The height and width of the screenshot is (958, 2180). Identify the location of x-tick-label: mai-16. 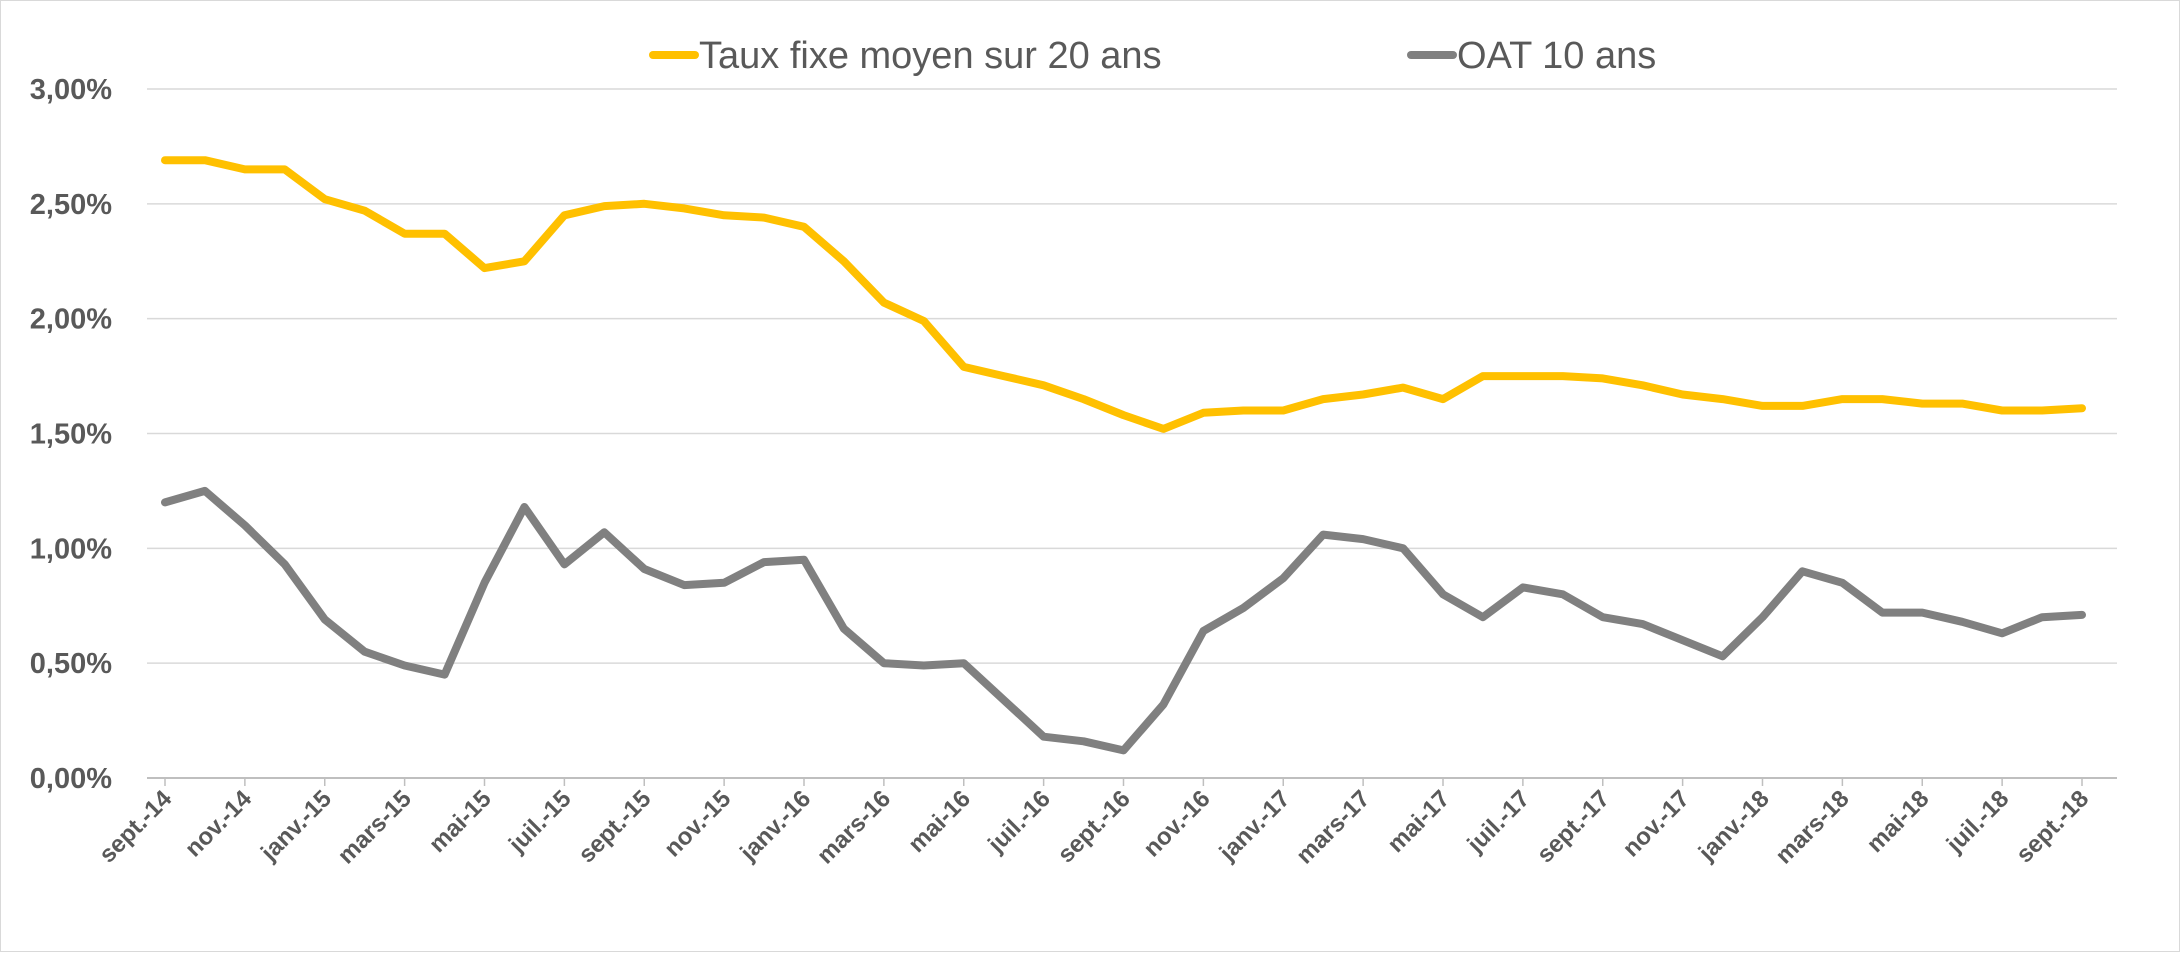
(939, 821).